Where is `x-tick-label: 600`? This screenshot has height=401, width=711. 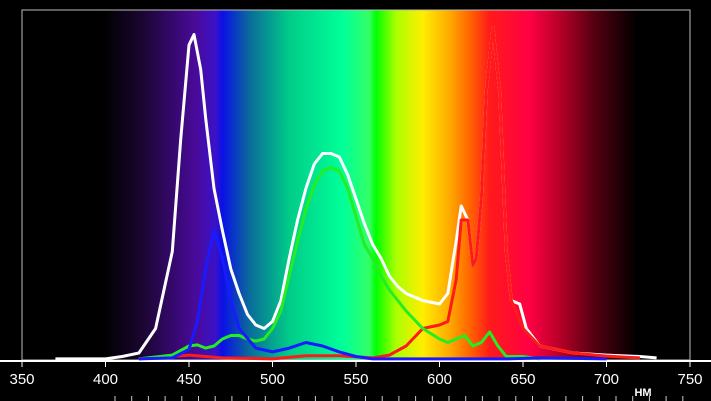 x-tick-label: 600 is located at coordinates (439, 379).